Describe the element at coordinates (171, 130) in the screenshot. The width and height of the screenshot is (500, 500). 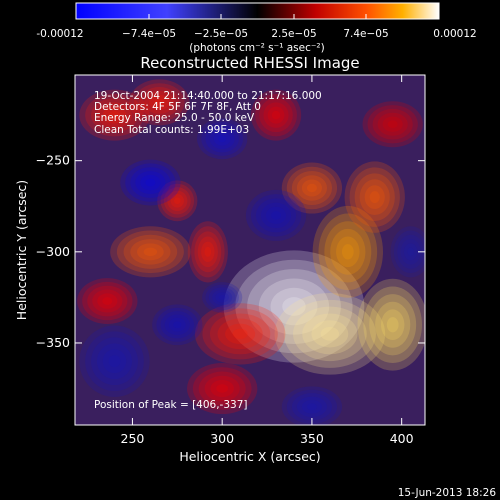
I see `annotation-clean-counts: Clean Total counts: 1.99E+03` at that location.